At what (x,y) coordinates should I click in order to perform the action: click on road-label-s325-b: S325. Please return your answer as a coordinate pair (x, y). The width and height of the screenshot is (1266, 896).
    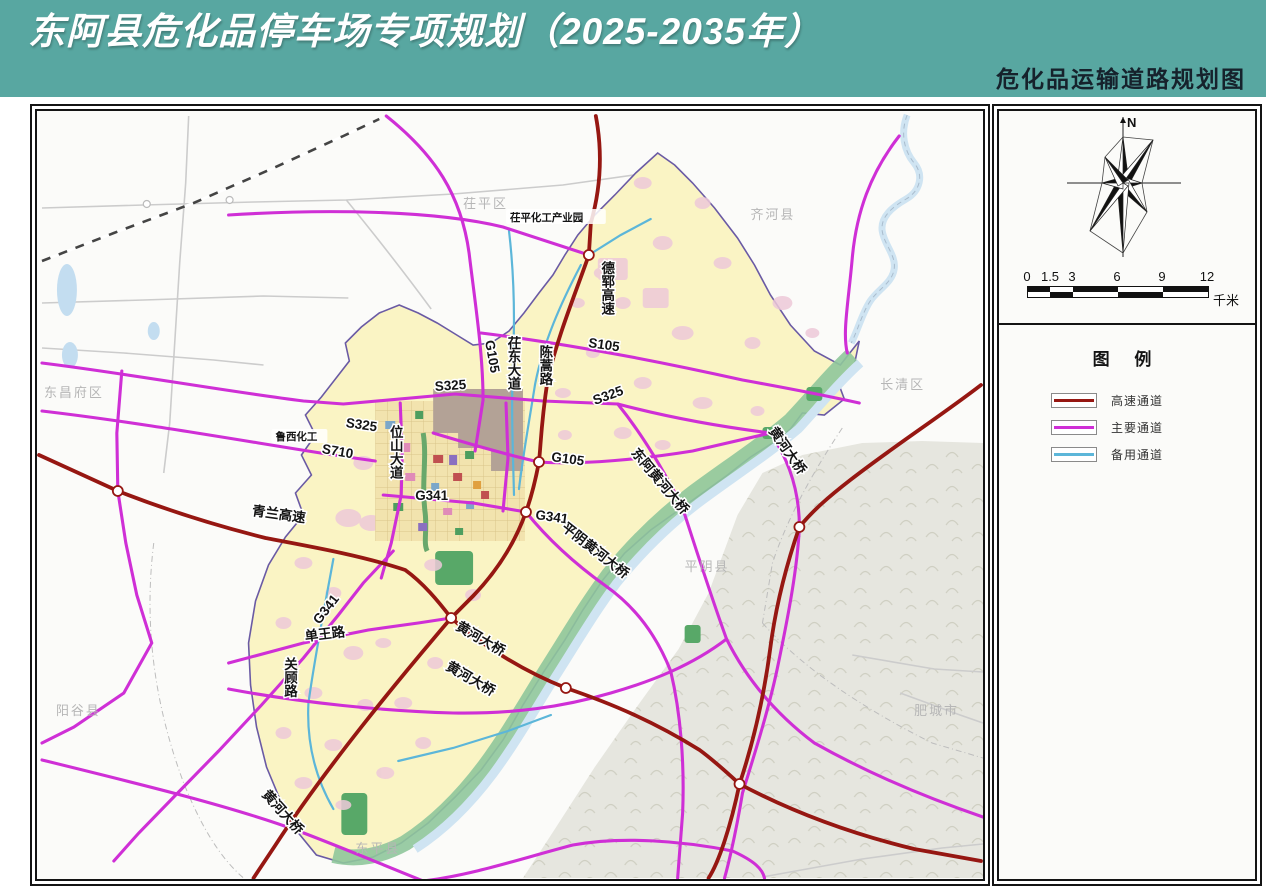
    Looking at the image, I should click on (362, 424).